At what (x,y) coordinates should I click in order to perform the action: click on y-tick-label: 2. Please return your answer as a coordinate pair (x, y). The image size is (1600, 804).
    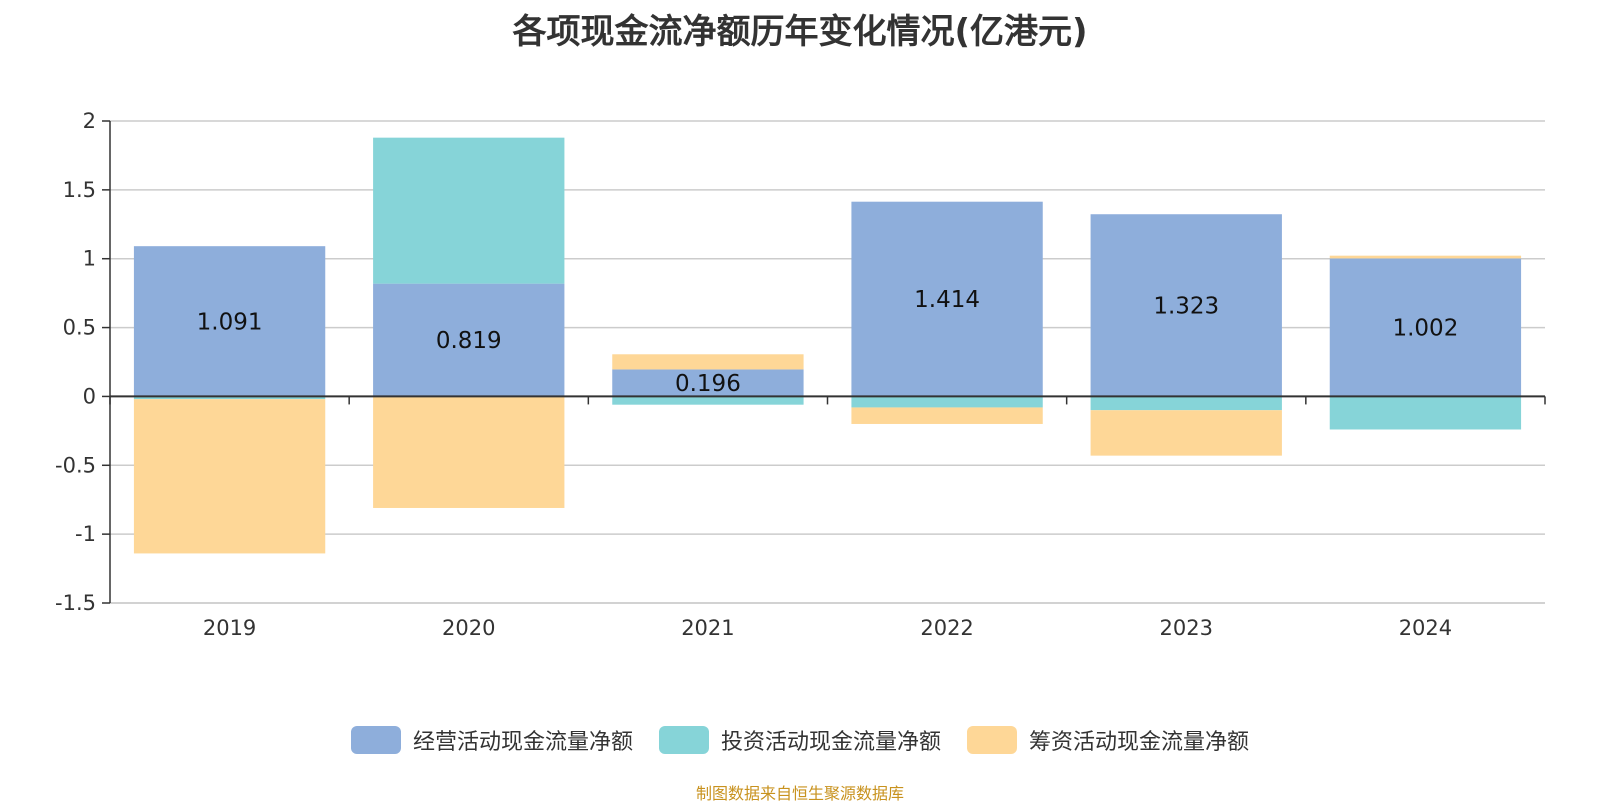
    Looking at the image, I should click on (89, 121).